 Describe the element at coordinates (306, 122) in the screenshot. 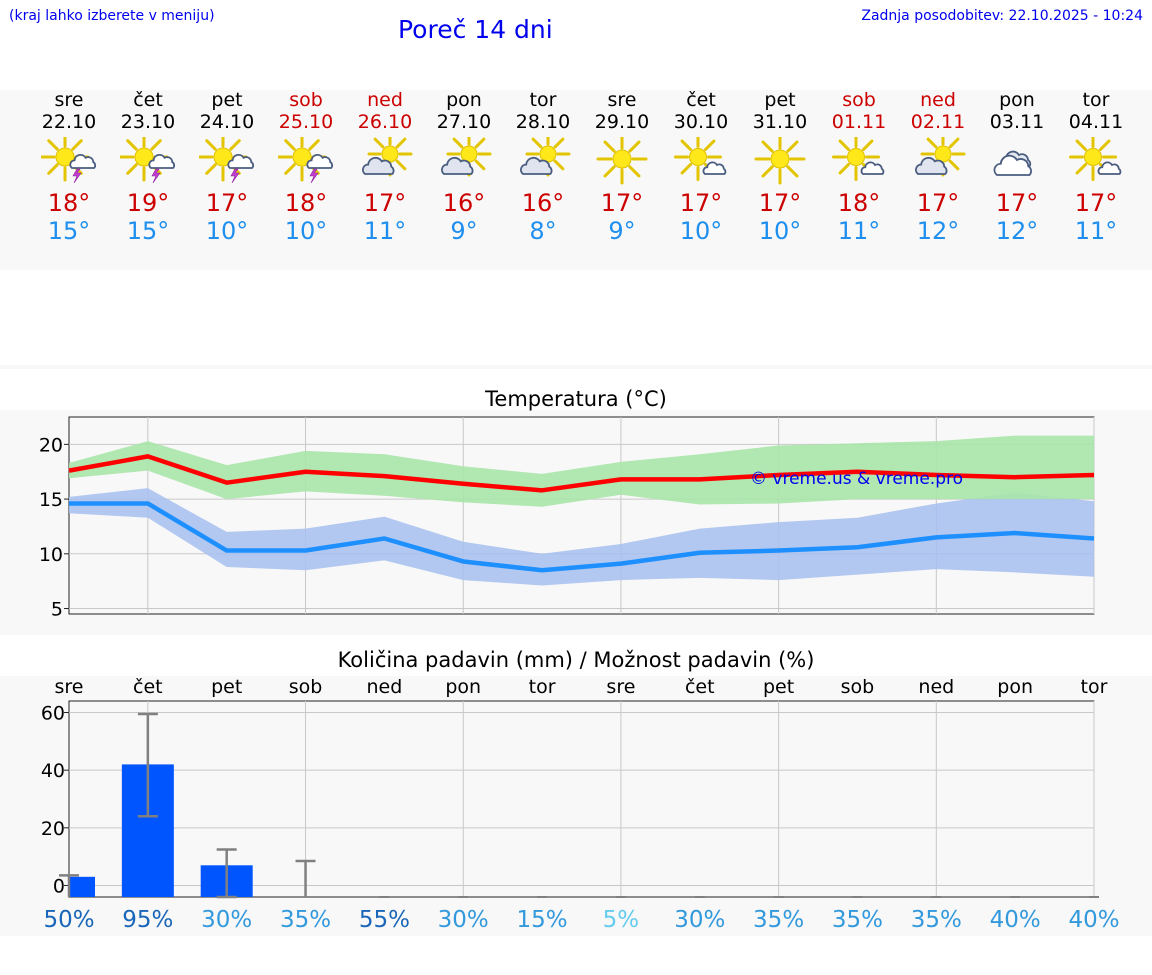

I see `day-date: 25.10` at that location.